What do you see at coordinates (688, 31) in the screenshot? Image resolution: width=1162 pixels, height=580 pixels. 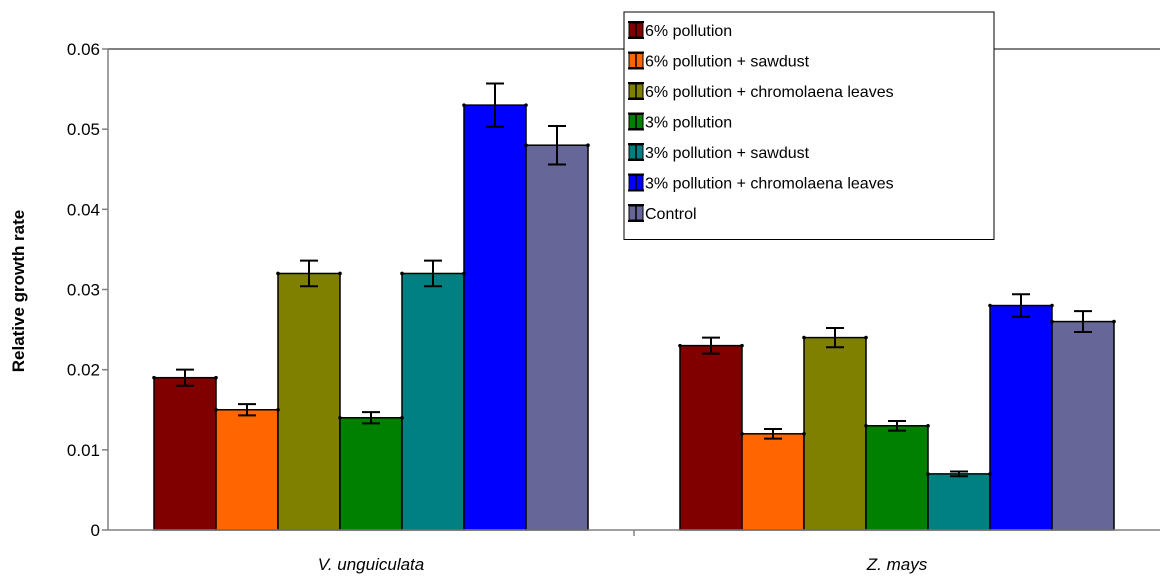 I see `legend-label: 6% pollution` at bounding box center [688, 31].